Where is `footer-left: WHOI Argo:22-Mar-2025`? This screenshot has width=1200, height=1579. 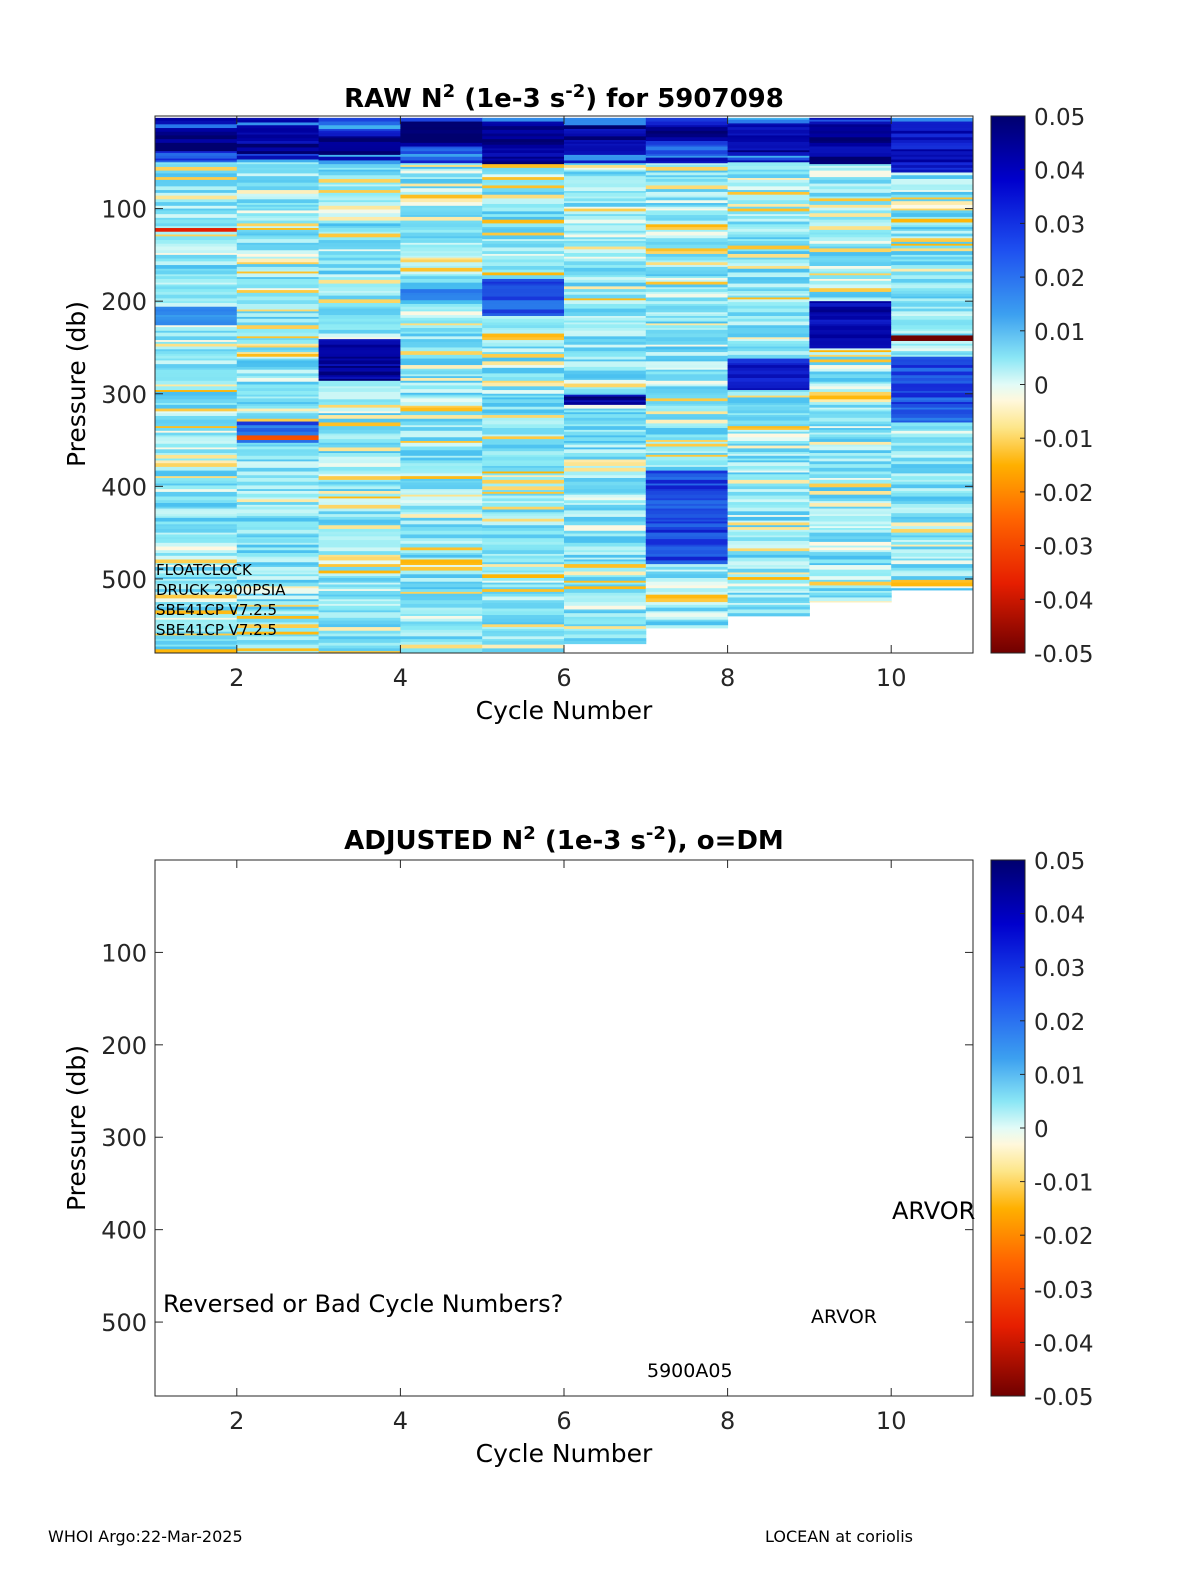
footer-left: WHOI Argo:22-Mar-2025 is located at coordinates (145, 1536).